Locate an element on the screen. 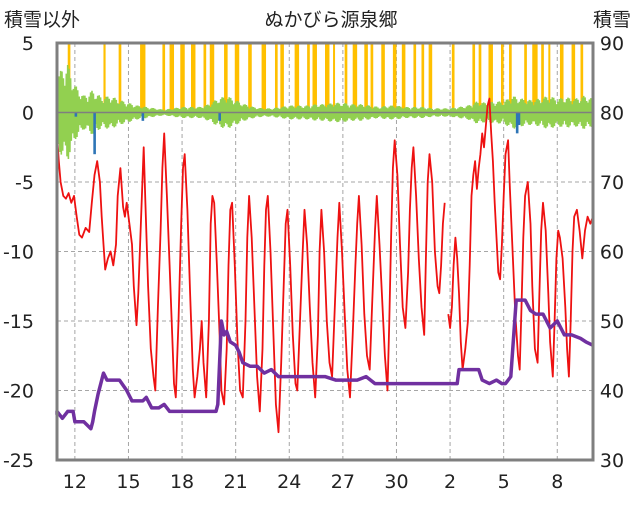  x-tick-label: 21 is located at coordinates (236, 482).